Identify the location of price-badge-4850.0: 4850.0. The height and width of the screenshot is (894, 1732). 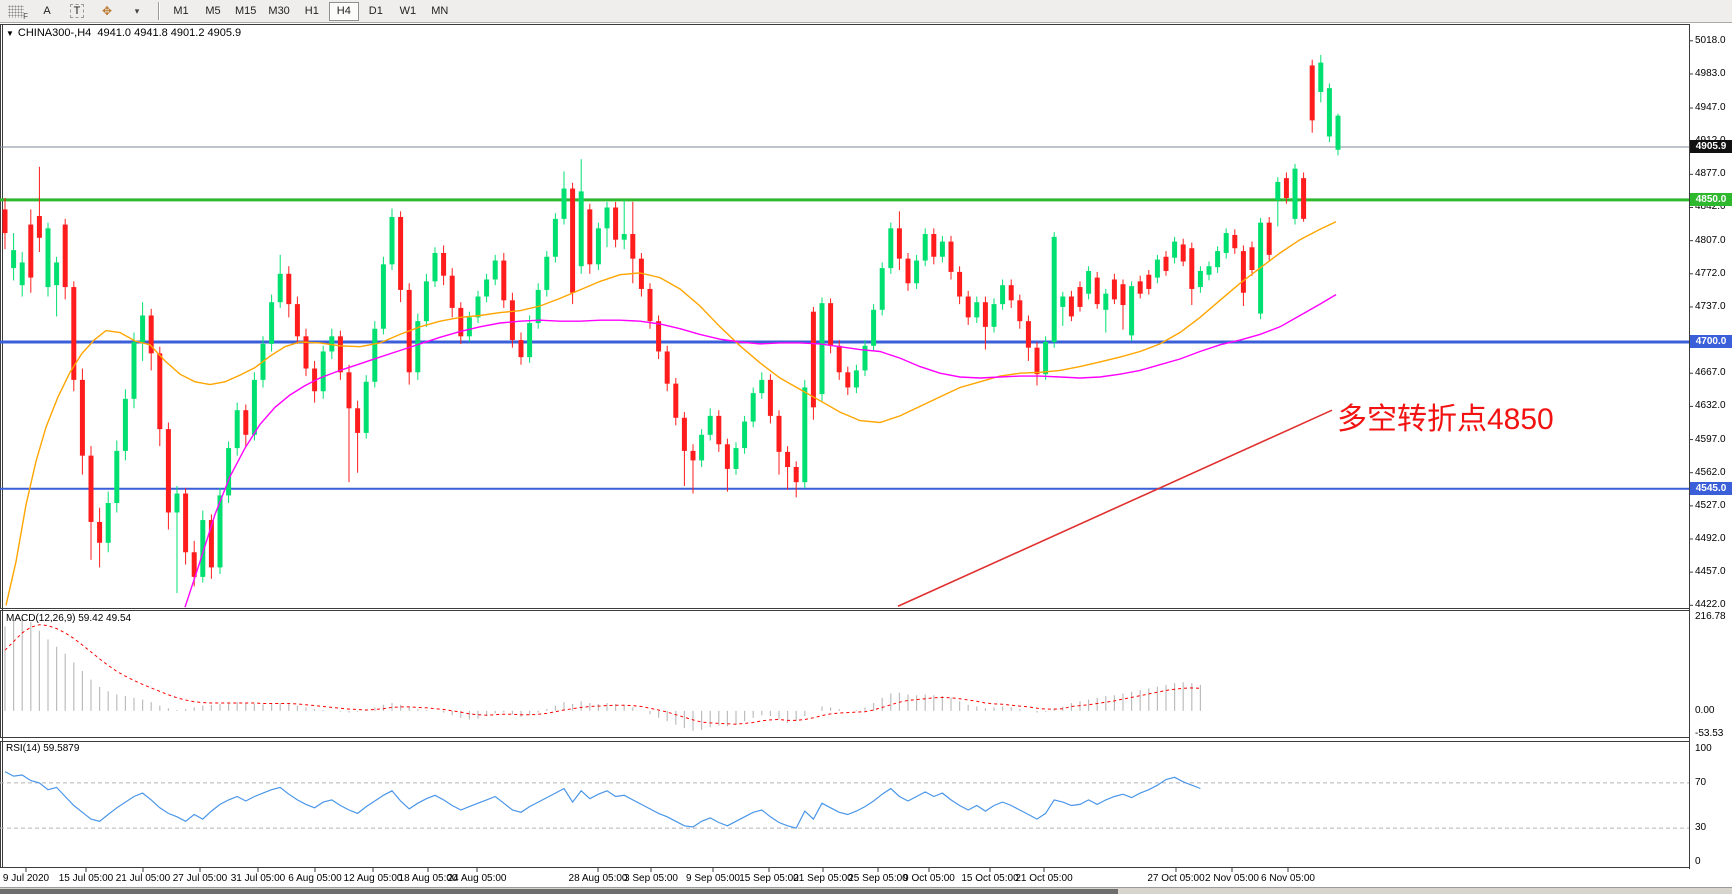
(1711, 200).